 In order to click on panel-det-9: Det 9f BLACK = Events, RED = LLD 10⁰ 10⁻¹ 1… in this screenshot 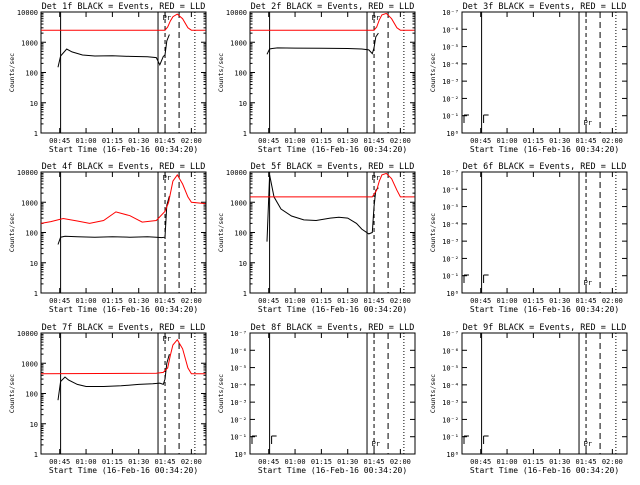, I will do `click(528, 399)`.